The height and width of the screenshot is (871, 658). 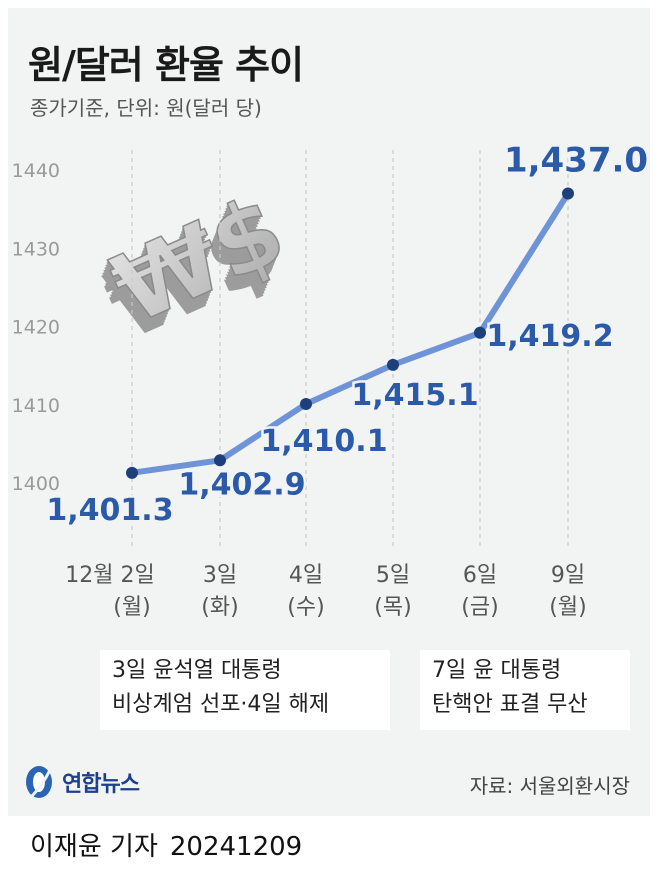 What do you see at coordinates (568, 575) in the screenshot?
I see `x-tick-label: 9일` at bounding box center [568, 575].